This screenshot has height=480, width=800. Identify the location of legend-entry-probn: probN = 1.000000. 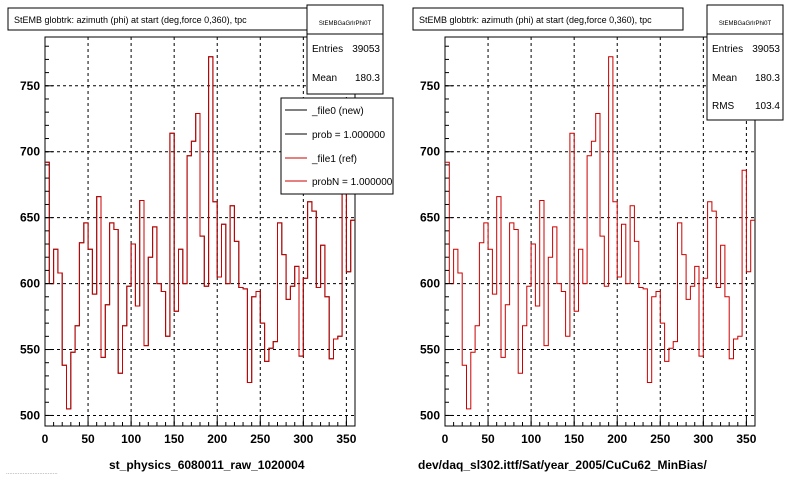
(352, 182).